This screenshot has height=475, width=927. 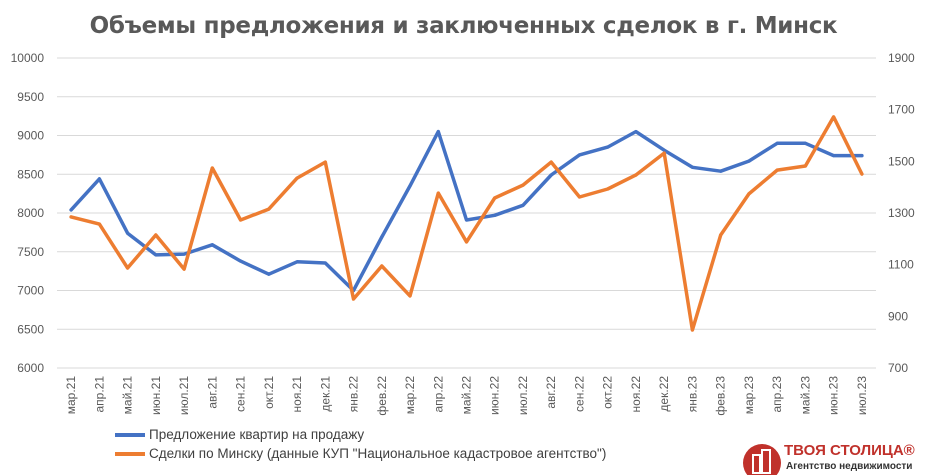 What do you see at coordinates (438, 394) in the screenshot?
I see `x-tick-label: апр.22` at bounding box center [438, 394].